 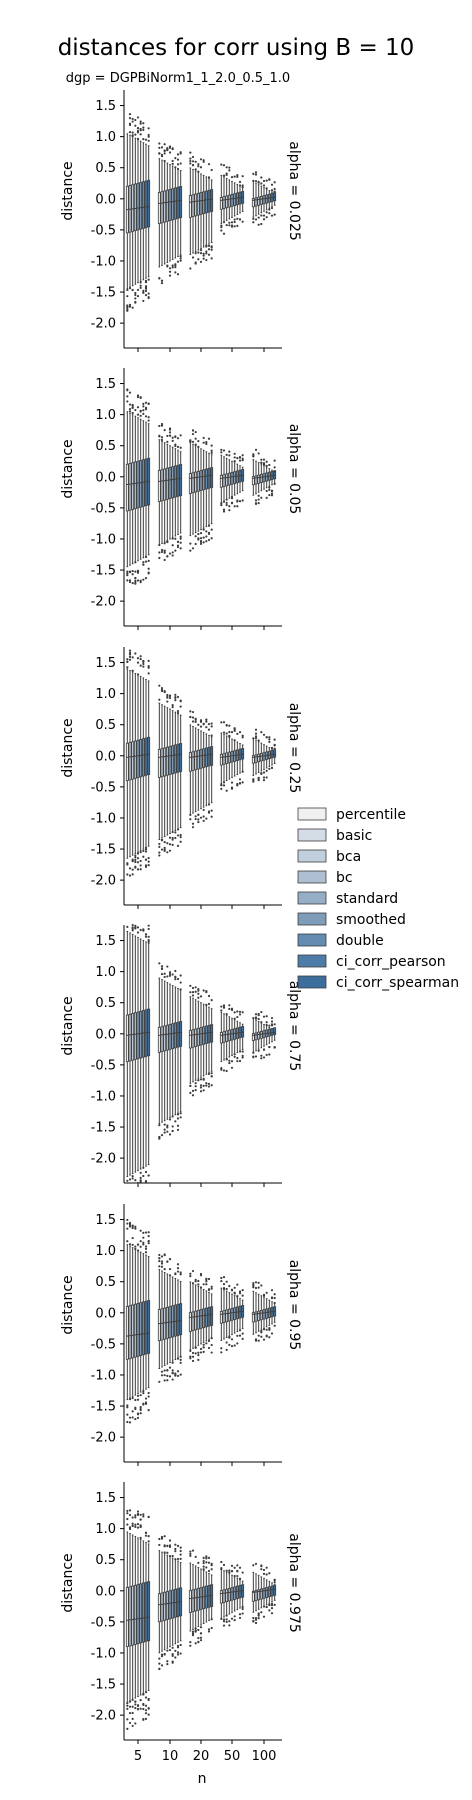 I want to click on y-tick-label: -1.5, so click(x=103, y=1685).